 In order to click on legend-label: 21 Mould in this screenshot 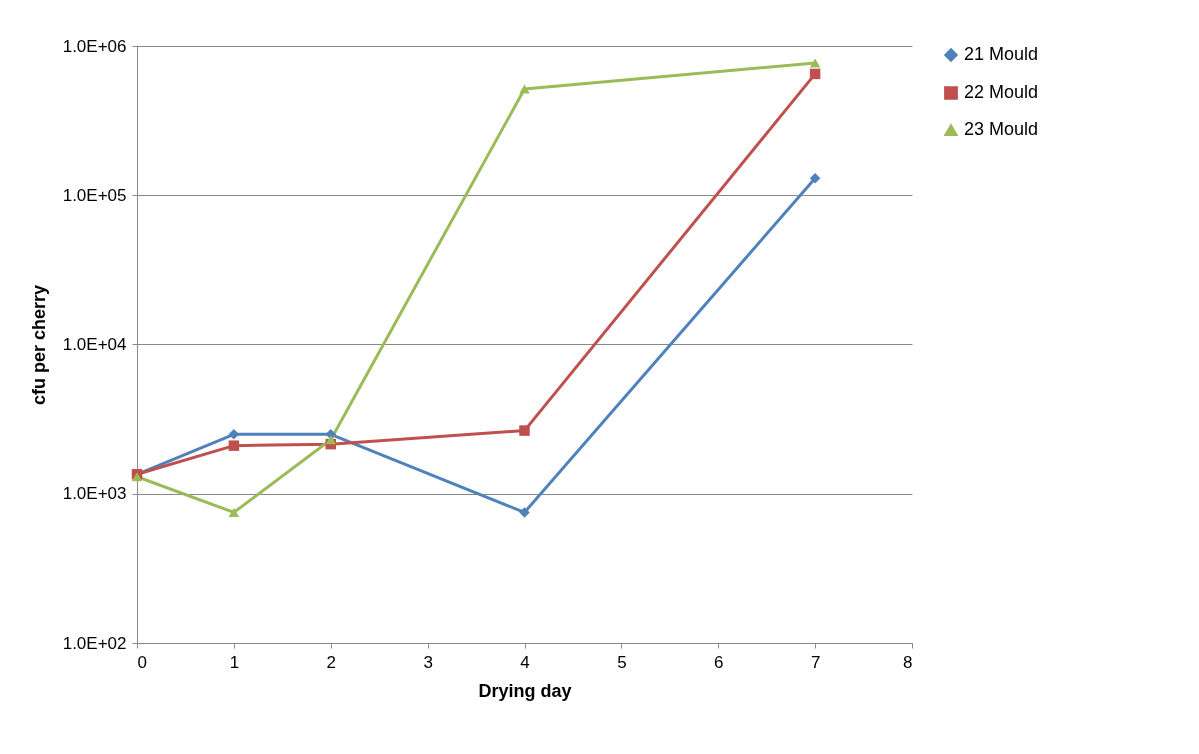, I will do `click(1001, 54)`.